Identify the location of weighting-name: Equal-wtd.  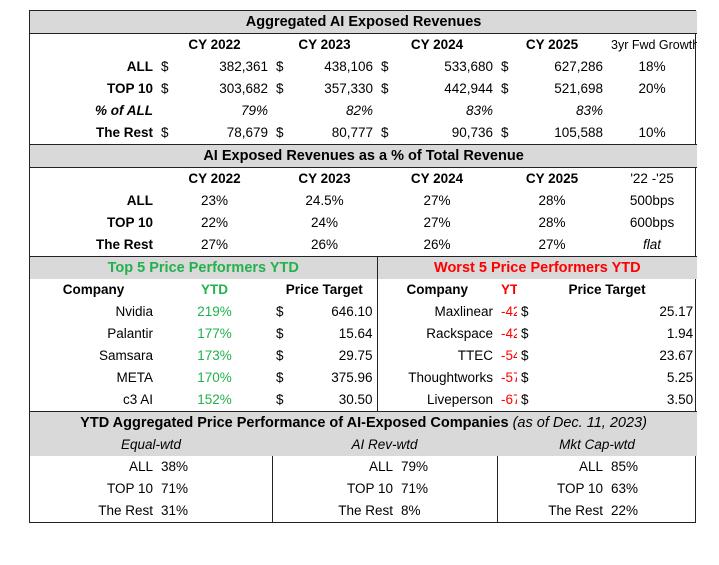
(151, 445).